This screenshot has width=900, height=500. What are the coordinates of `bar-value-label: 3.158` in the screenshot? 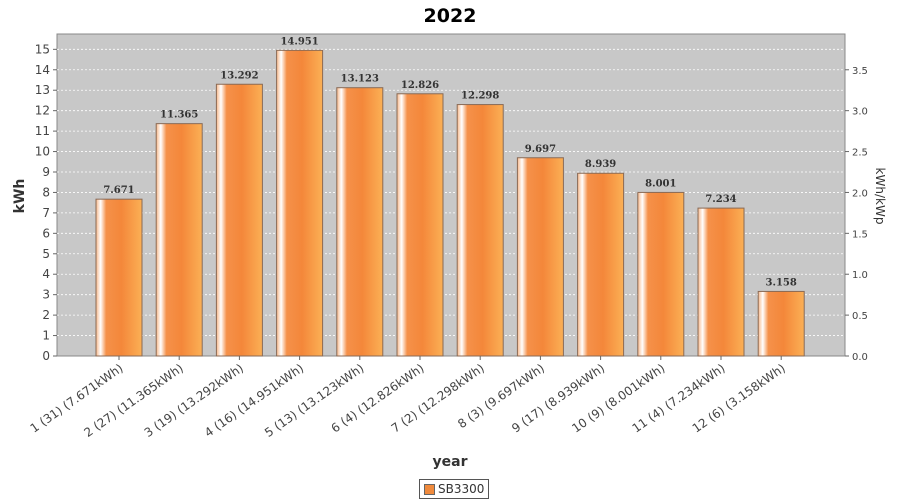 It's located at (781, 282).